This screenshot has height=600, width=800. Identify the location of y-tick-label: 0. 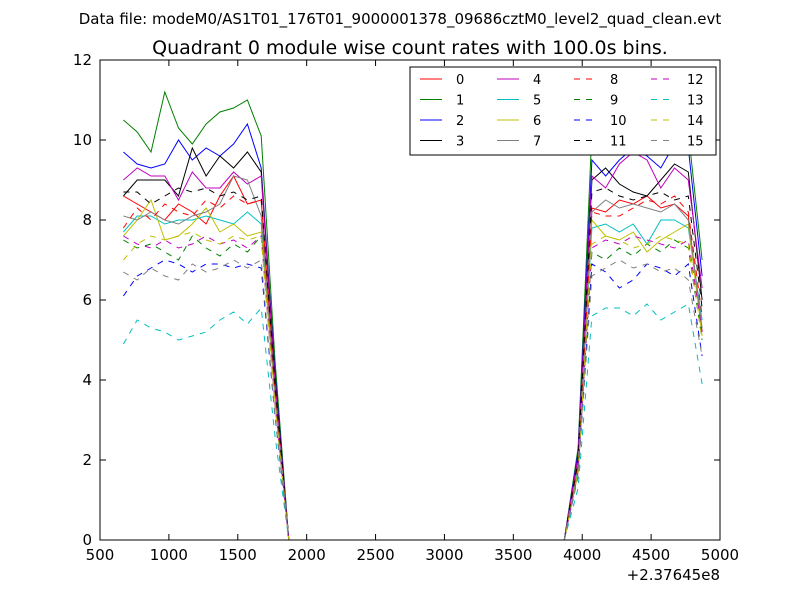
(87, 540).